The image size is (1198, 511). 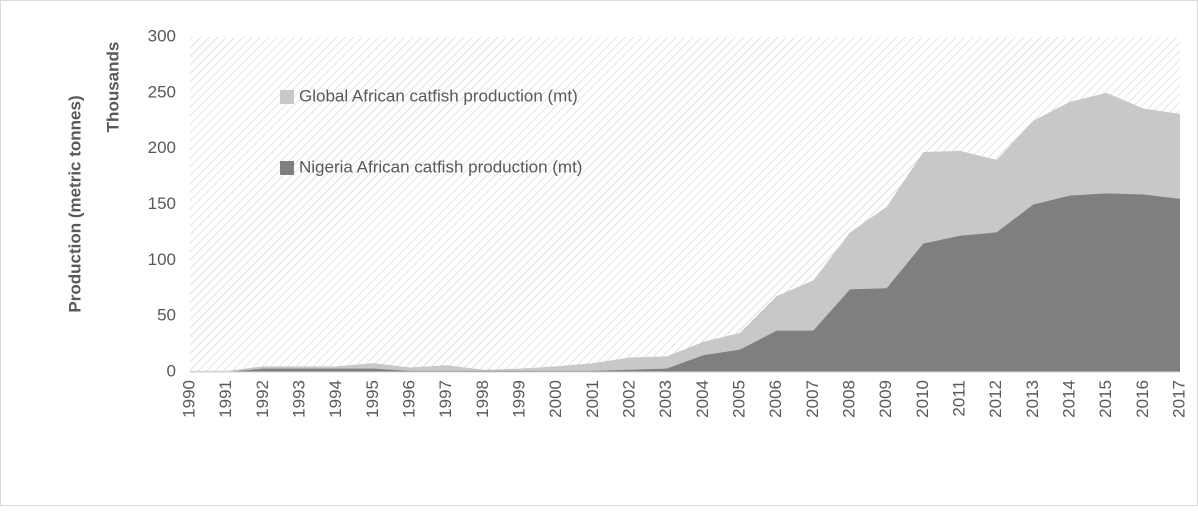 I want to click on x-tick-label: 2014, so click(x=1068, y=399).